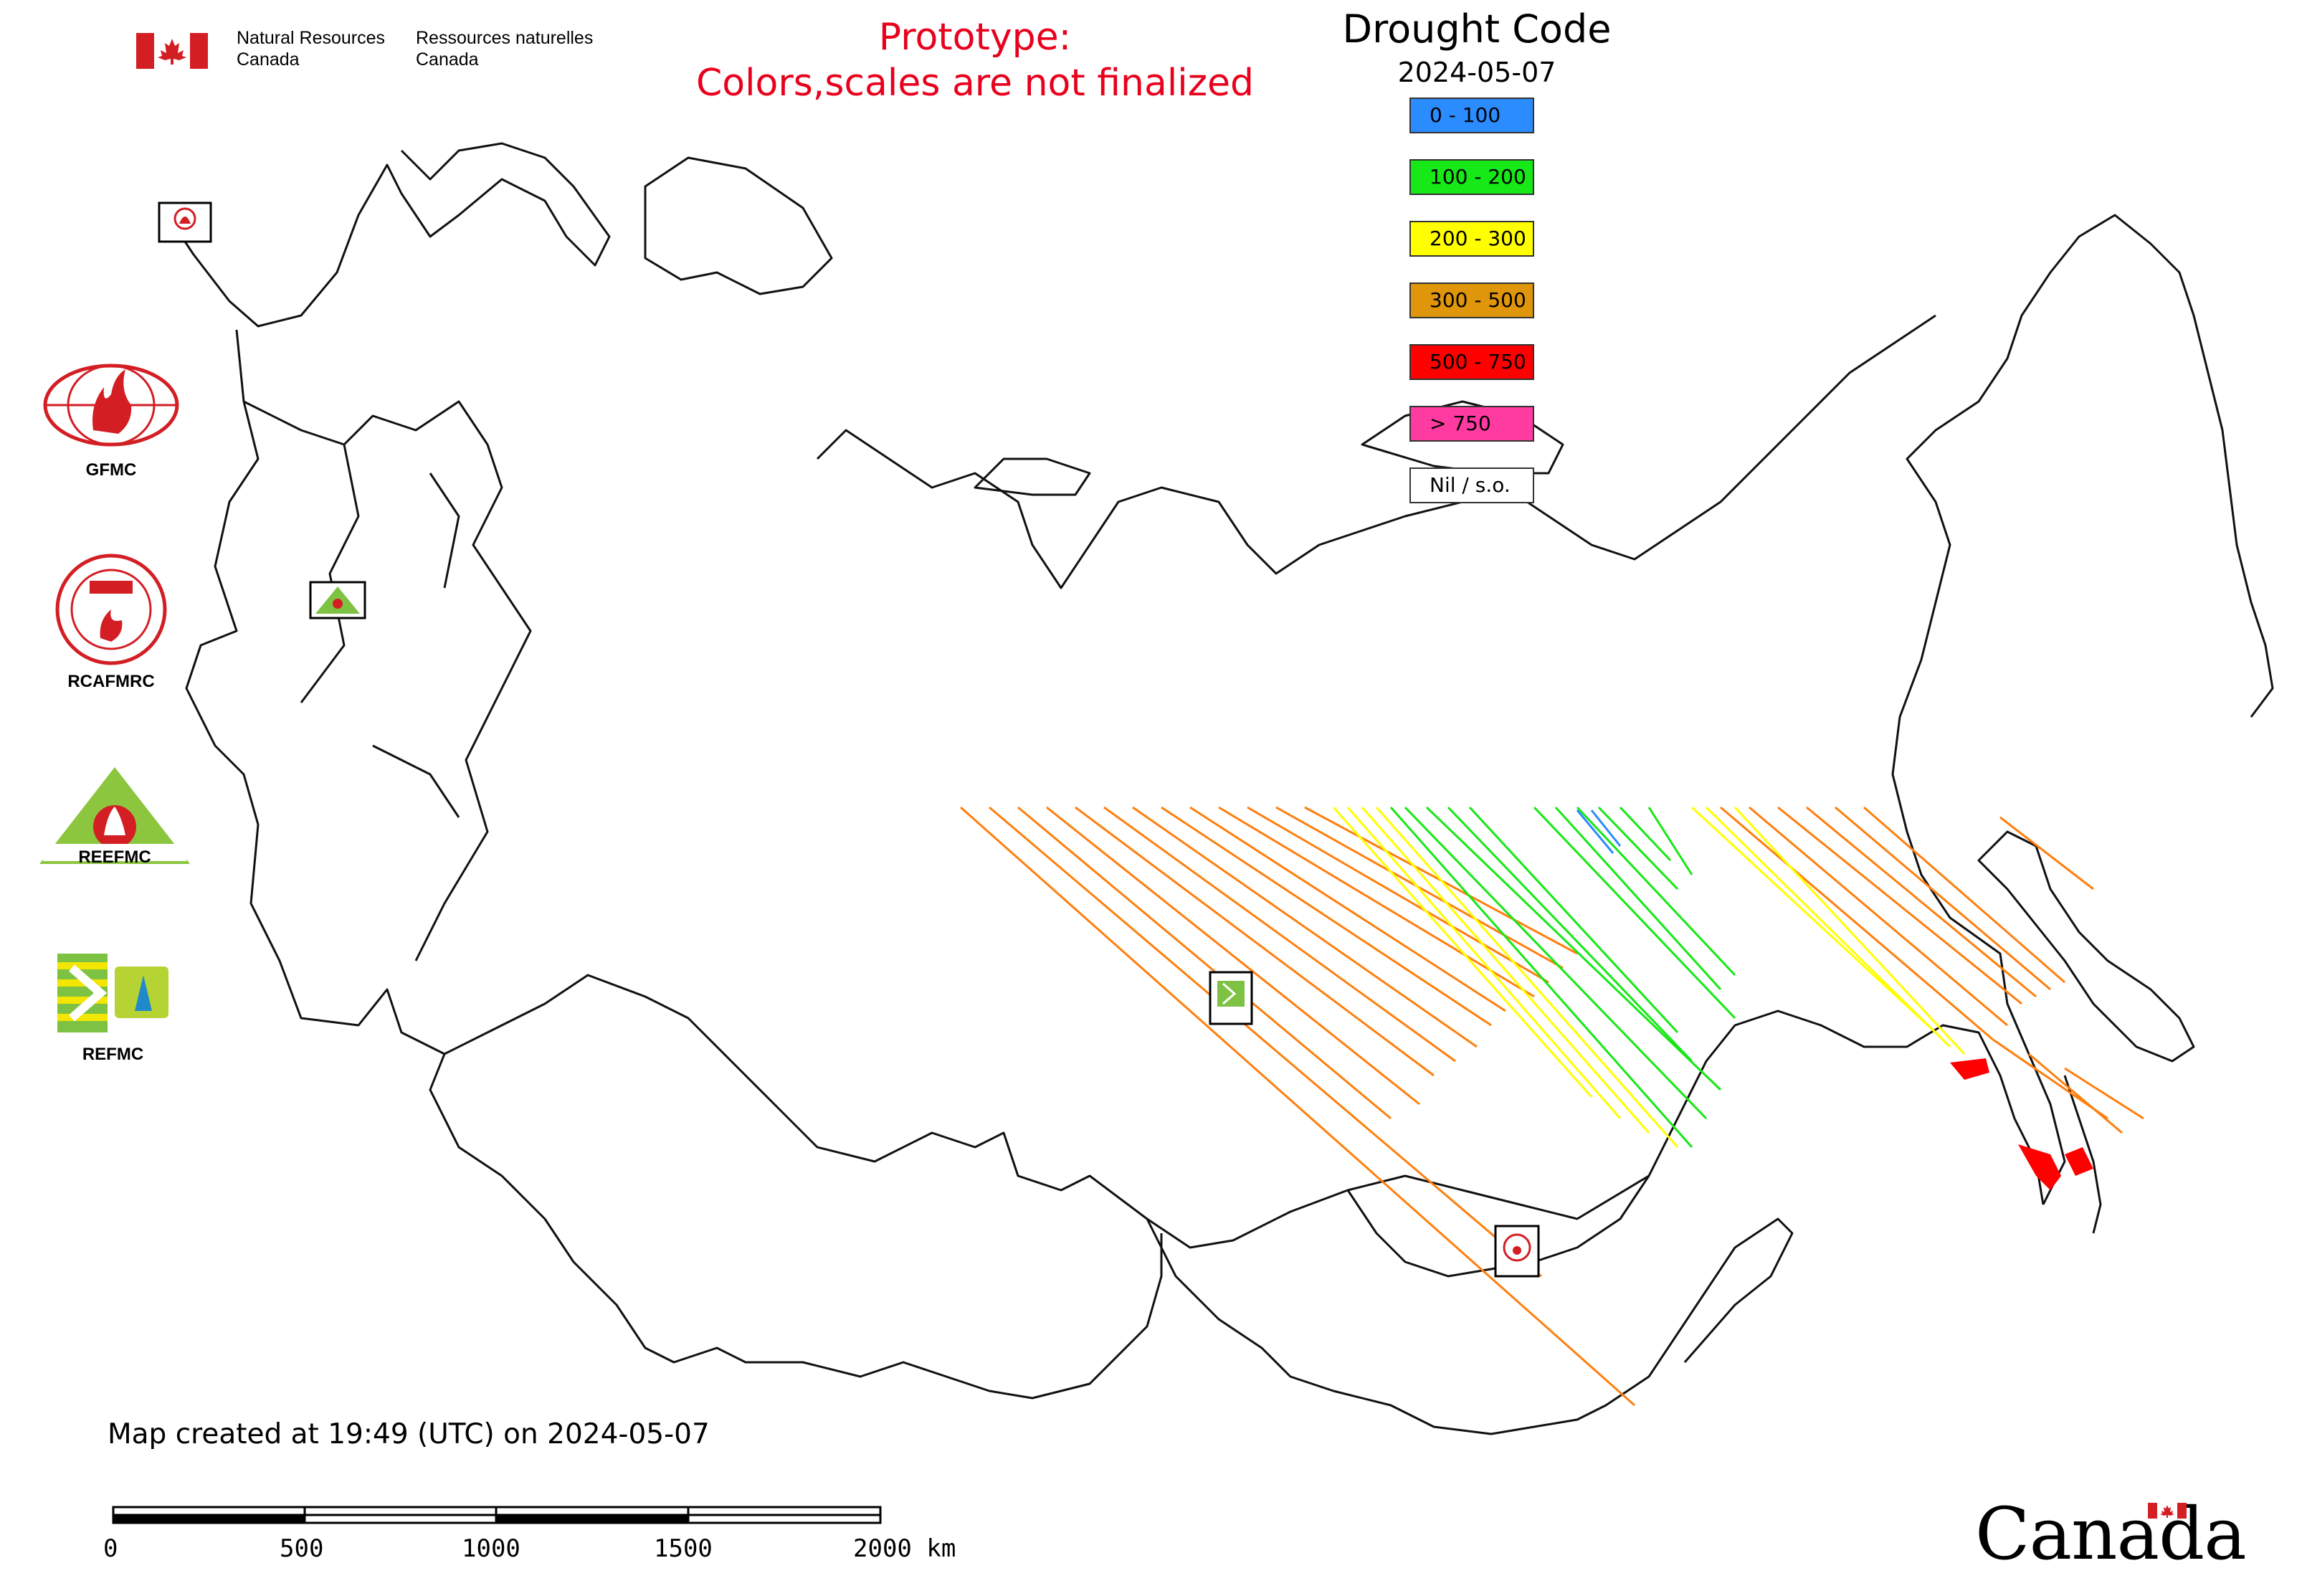 Image resolution: width=2302 pixels, height=1596 pixels. Describe the element at coordinates (312, 49) in the screenshot. I see `org-name-en: Natural Resources Canada` at that location.